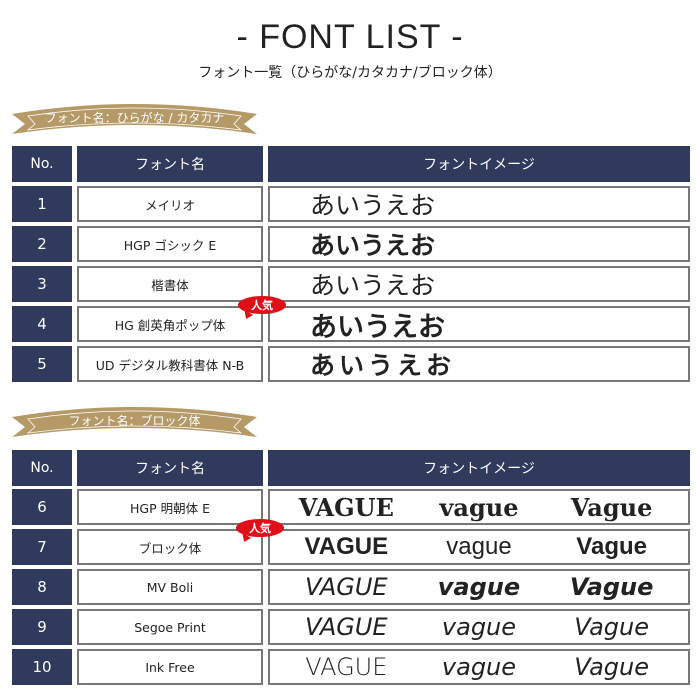 This screenshot has height=700, width=700. Describe the element at coordinates (42, 244) in the screenshot. I see `row-number: 2` at that location.